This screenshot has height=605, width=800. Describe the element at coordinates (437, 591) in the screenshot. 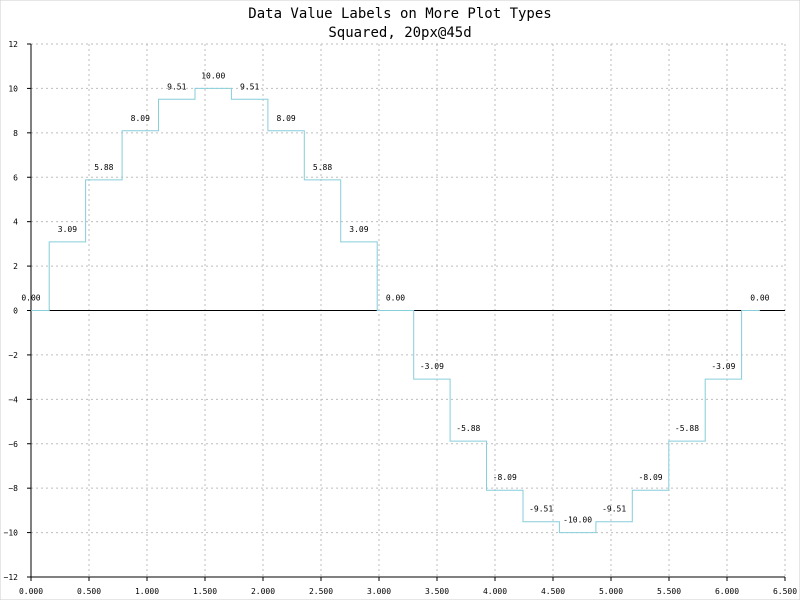

I see `x-tick-label: 3.500` at that location.